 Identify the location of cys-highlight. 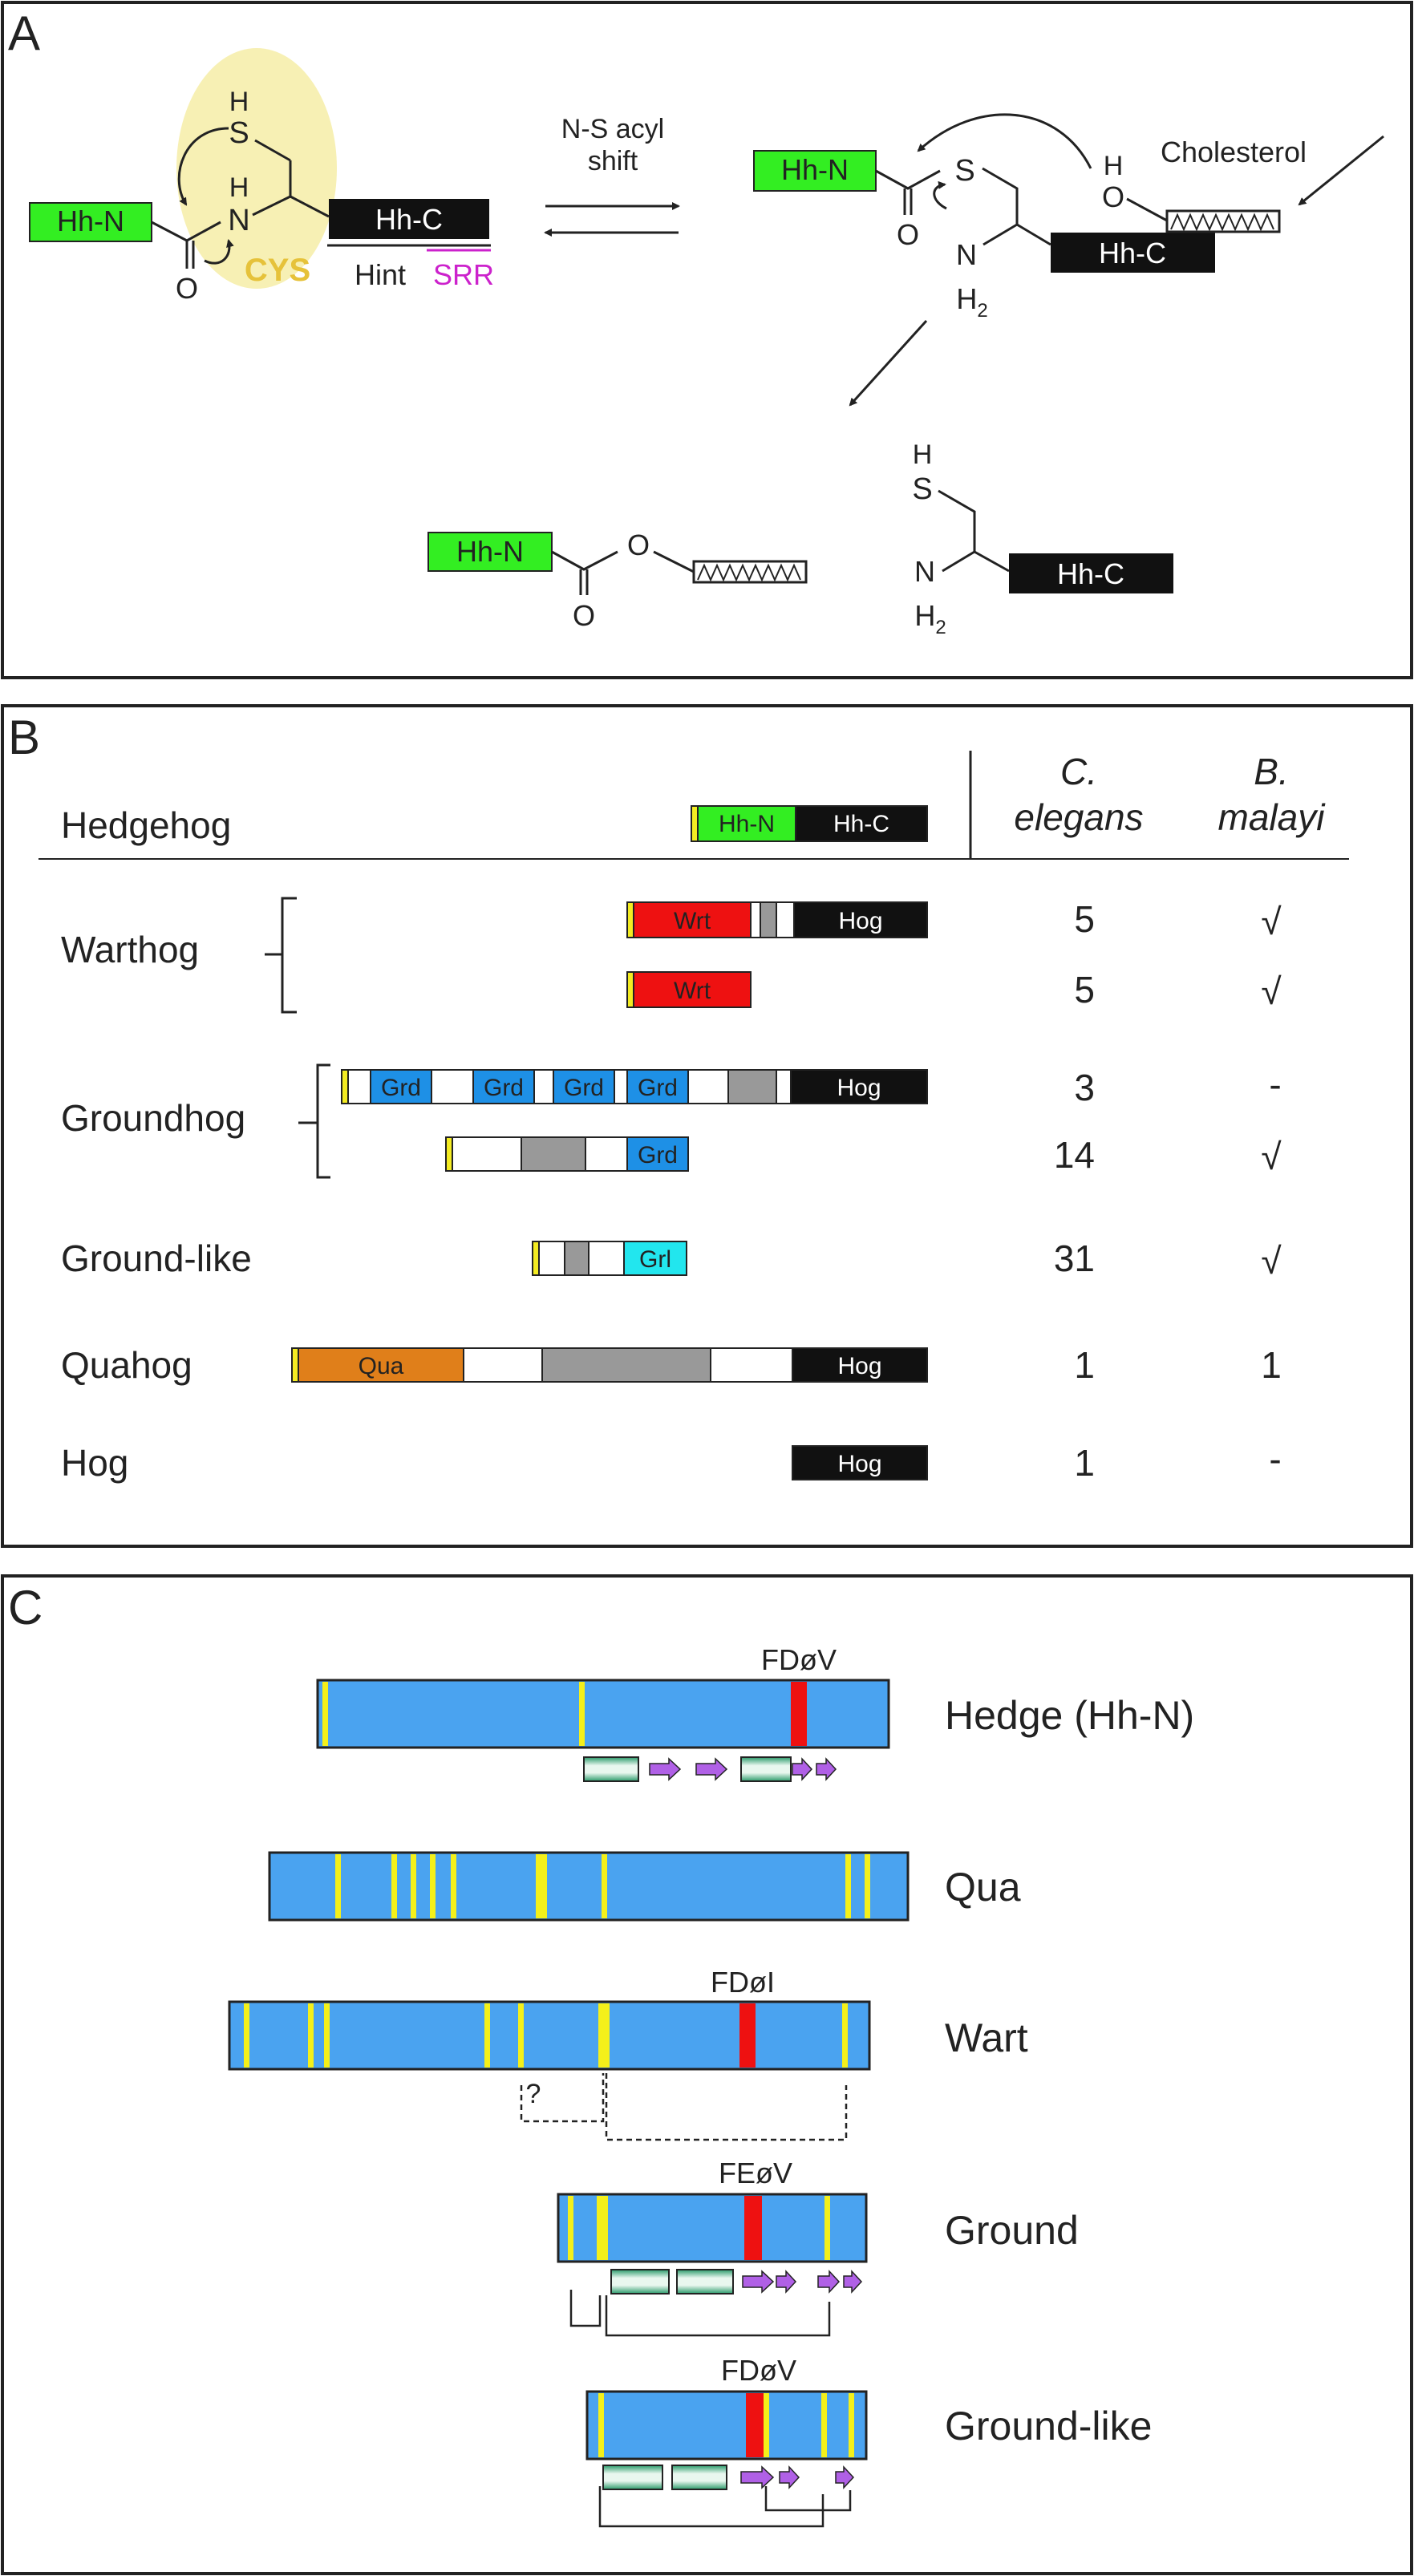
(256, 168).